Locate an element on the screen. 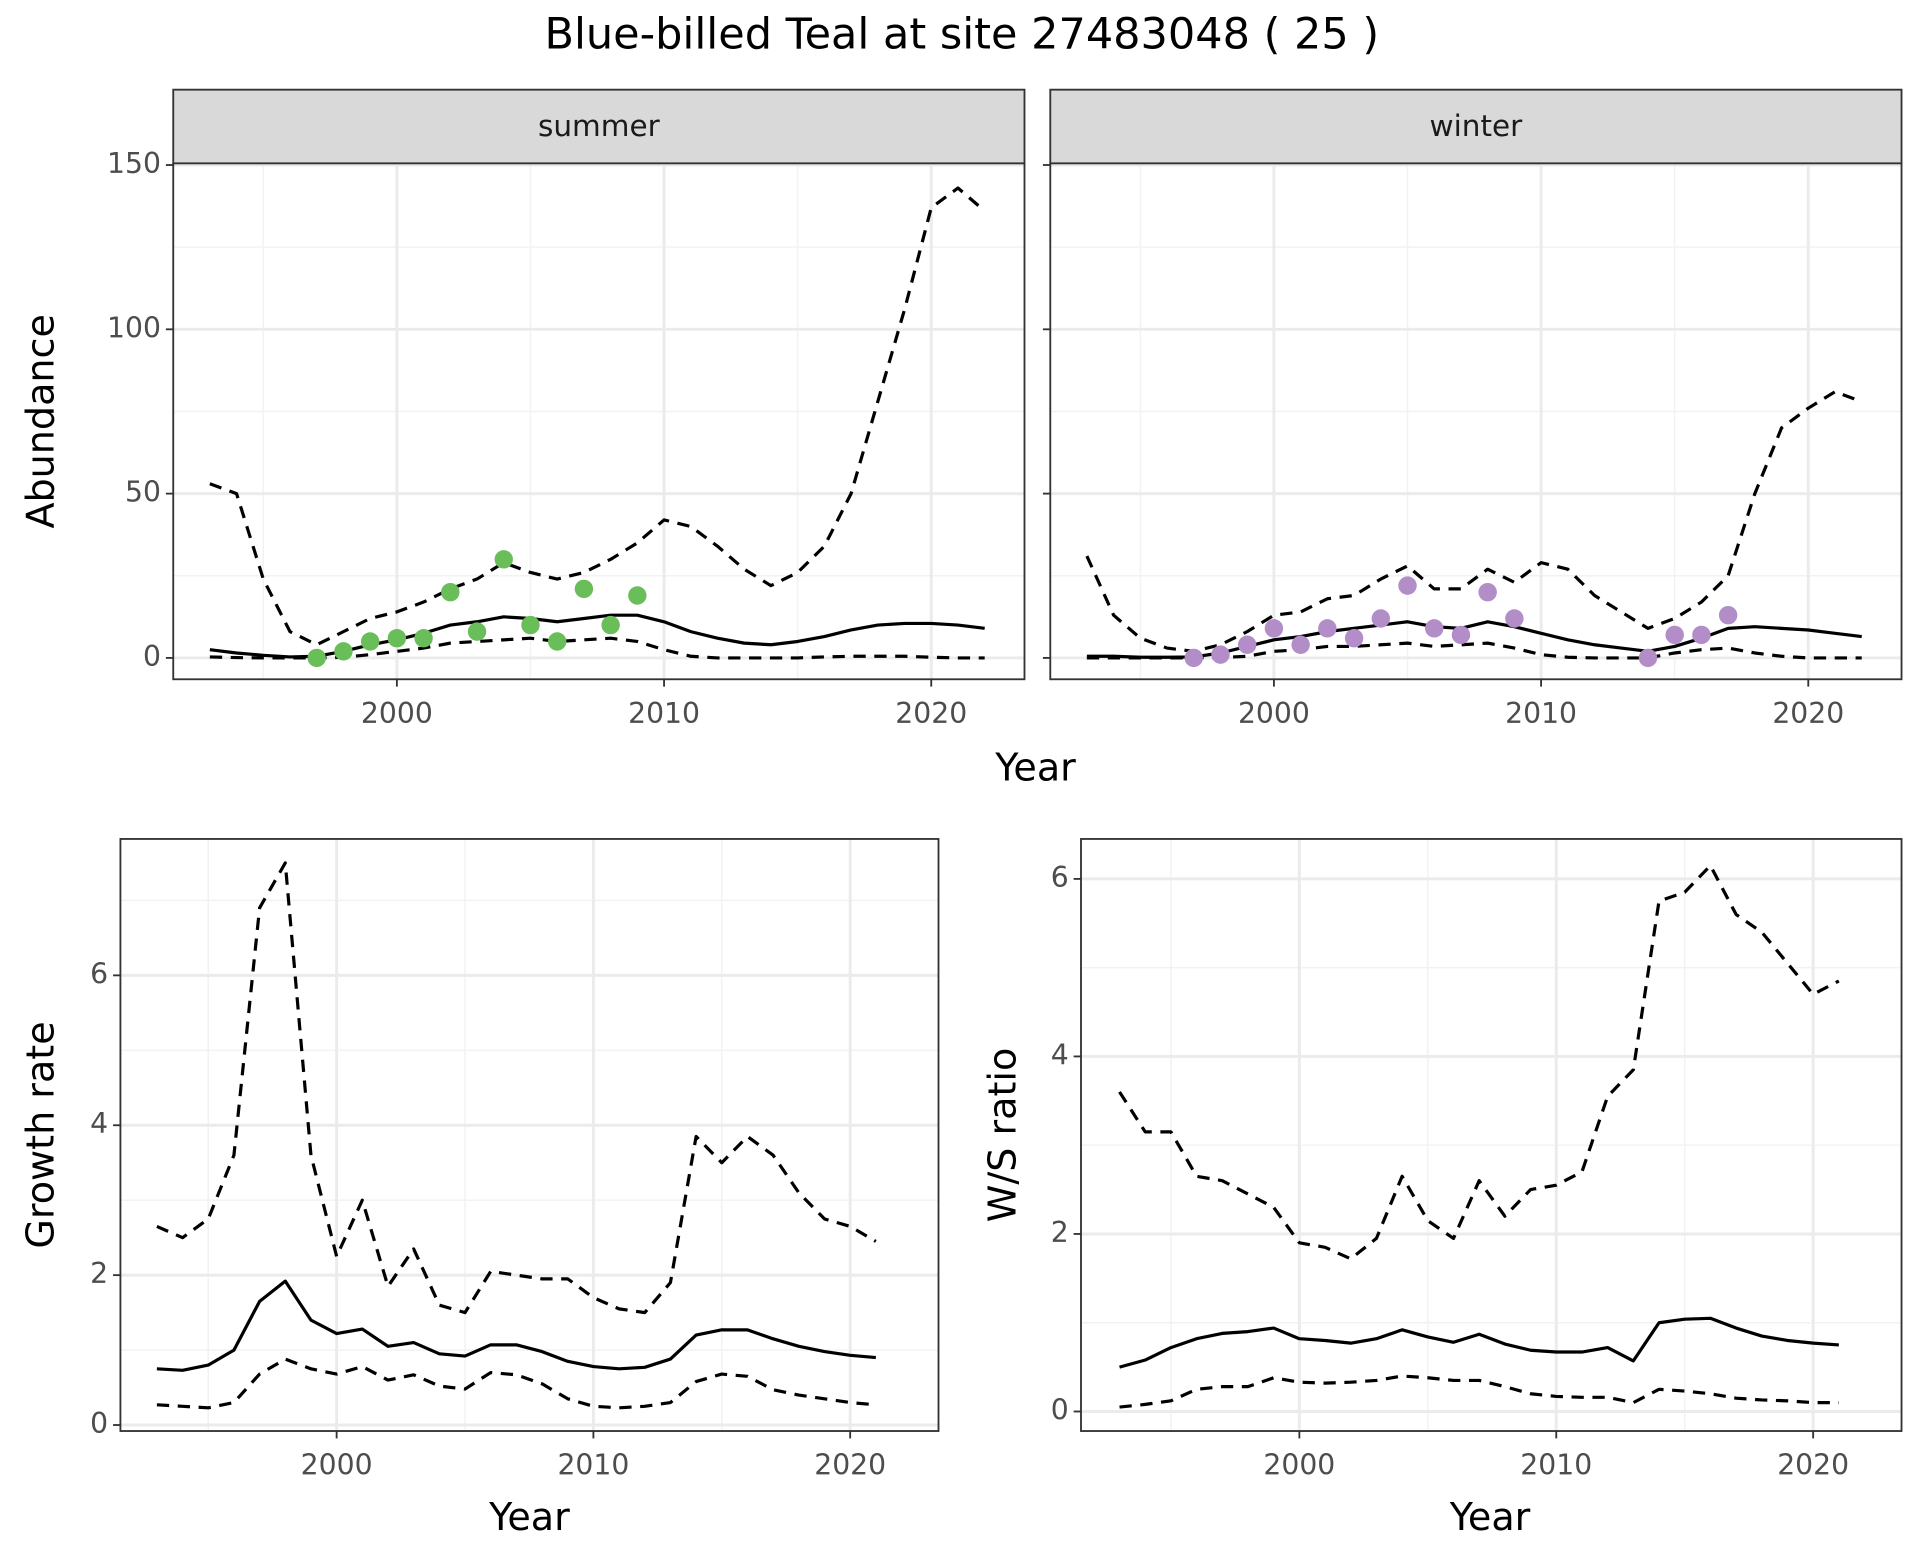 The image size is (1920, 1560). y-axis-title: Abundance is located at coordinates (41, 421).